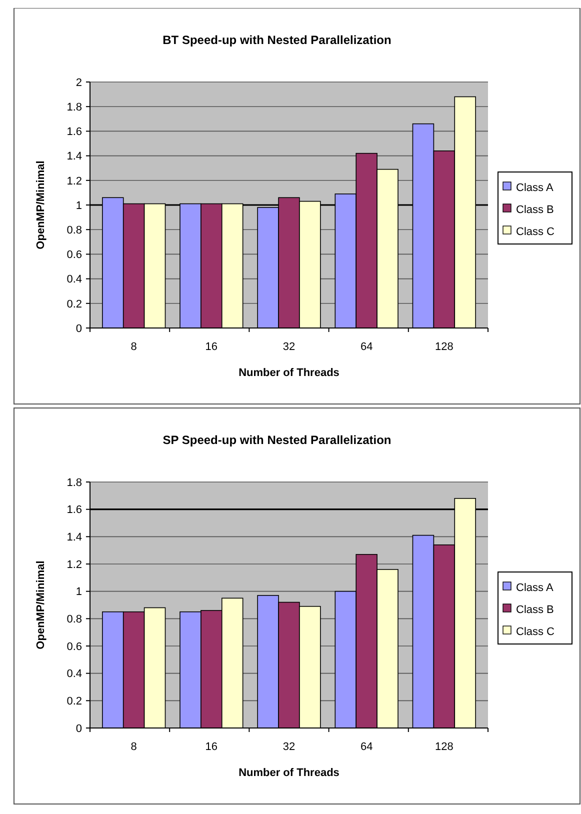  What do you see at coordinates (277, 40) in the screenshot?
I see `chart-title: BT Speed-up with Nested Parallelization` at bounding box center [277, 40].